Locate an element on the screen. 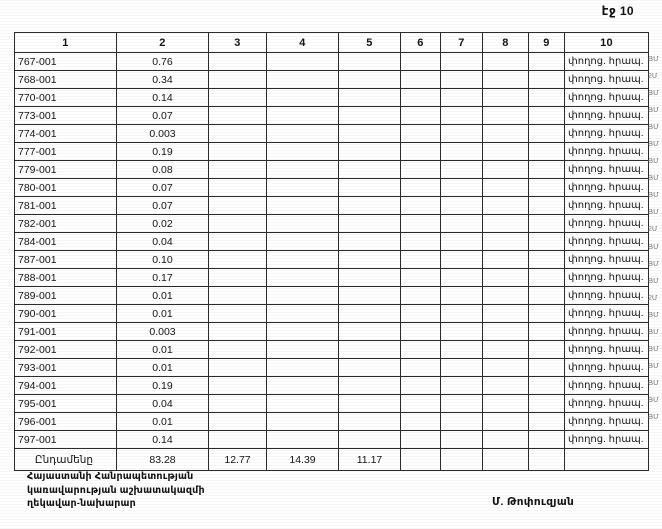 The width and height of the screenshot is (662, 529). cell-1: 773-001 is located at coordinates (65, 115).